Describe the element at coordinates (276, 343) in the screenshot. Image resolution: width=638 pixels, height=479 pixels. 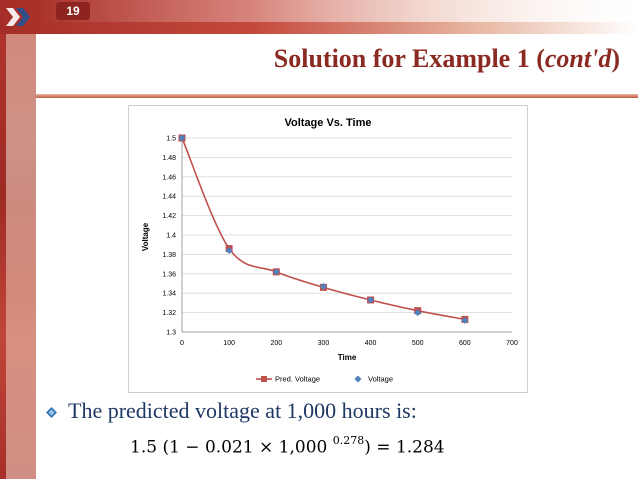
I see `x-tick-label: 200` at that location.